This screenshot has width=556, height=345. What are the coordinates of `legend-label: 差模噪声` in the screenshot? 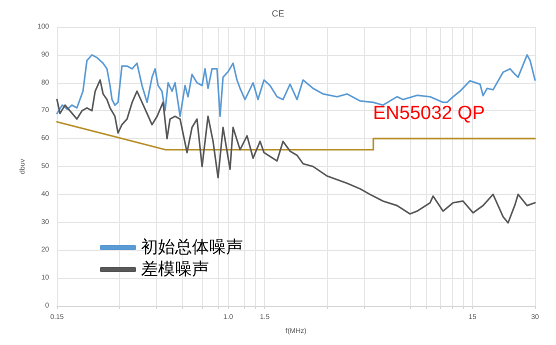 It's located at (175, 270).